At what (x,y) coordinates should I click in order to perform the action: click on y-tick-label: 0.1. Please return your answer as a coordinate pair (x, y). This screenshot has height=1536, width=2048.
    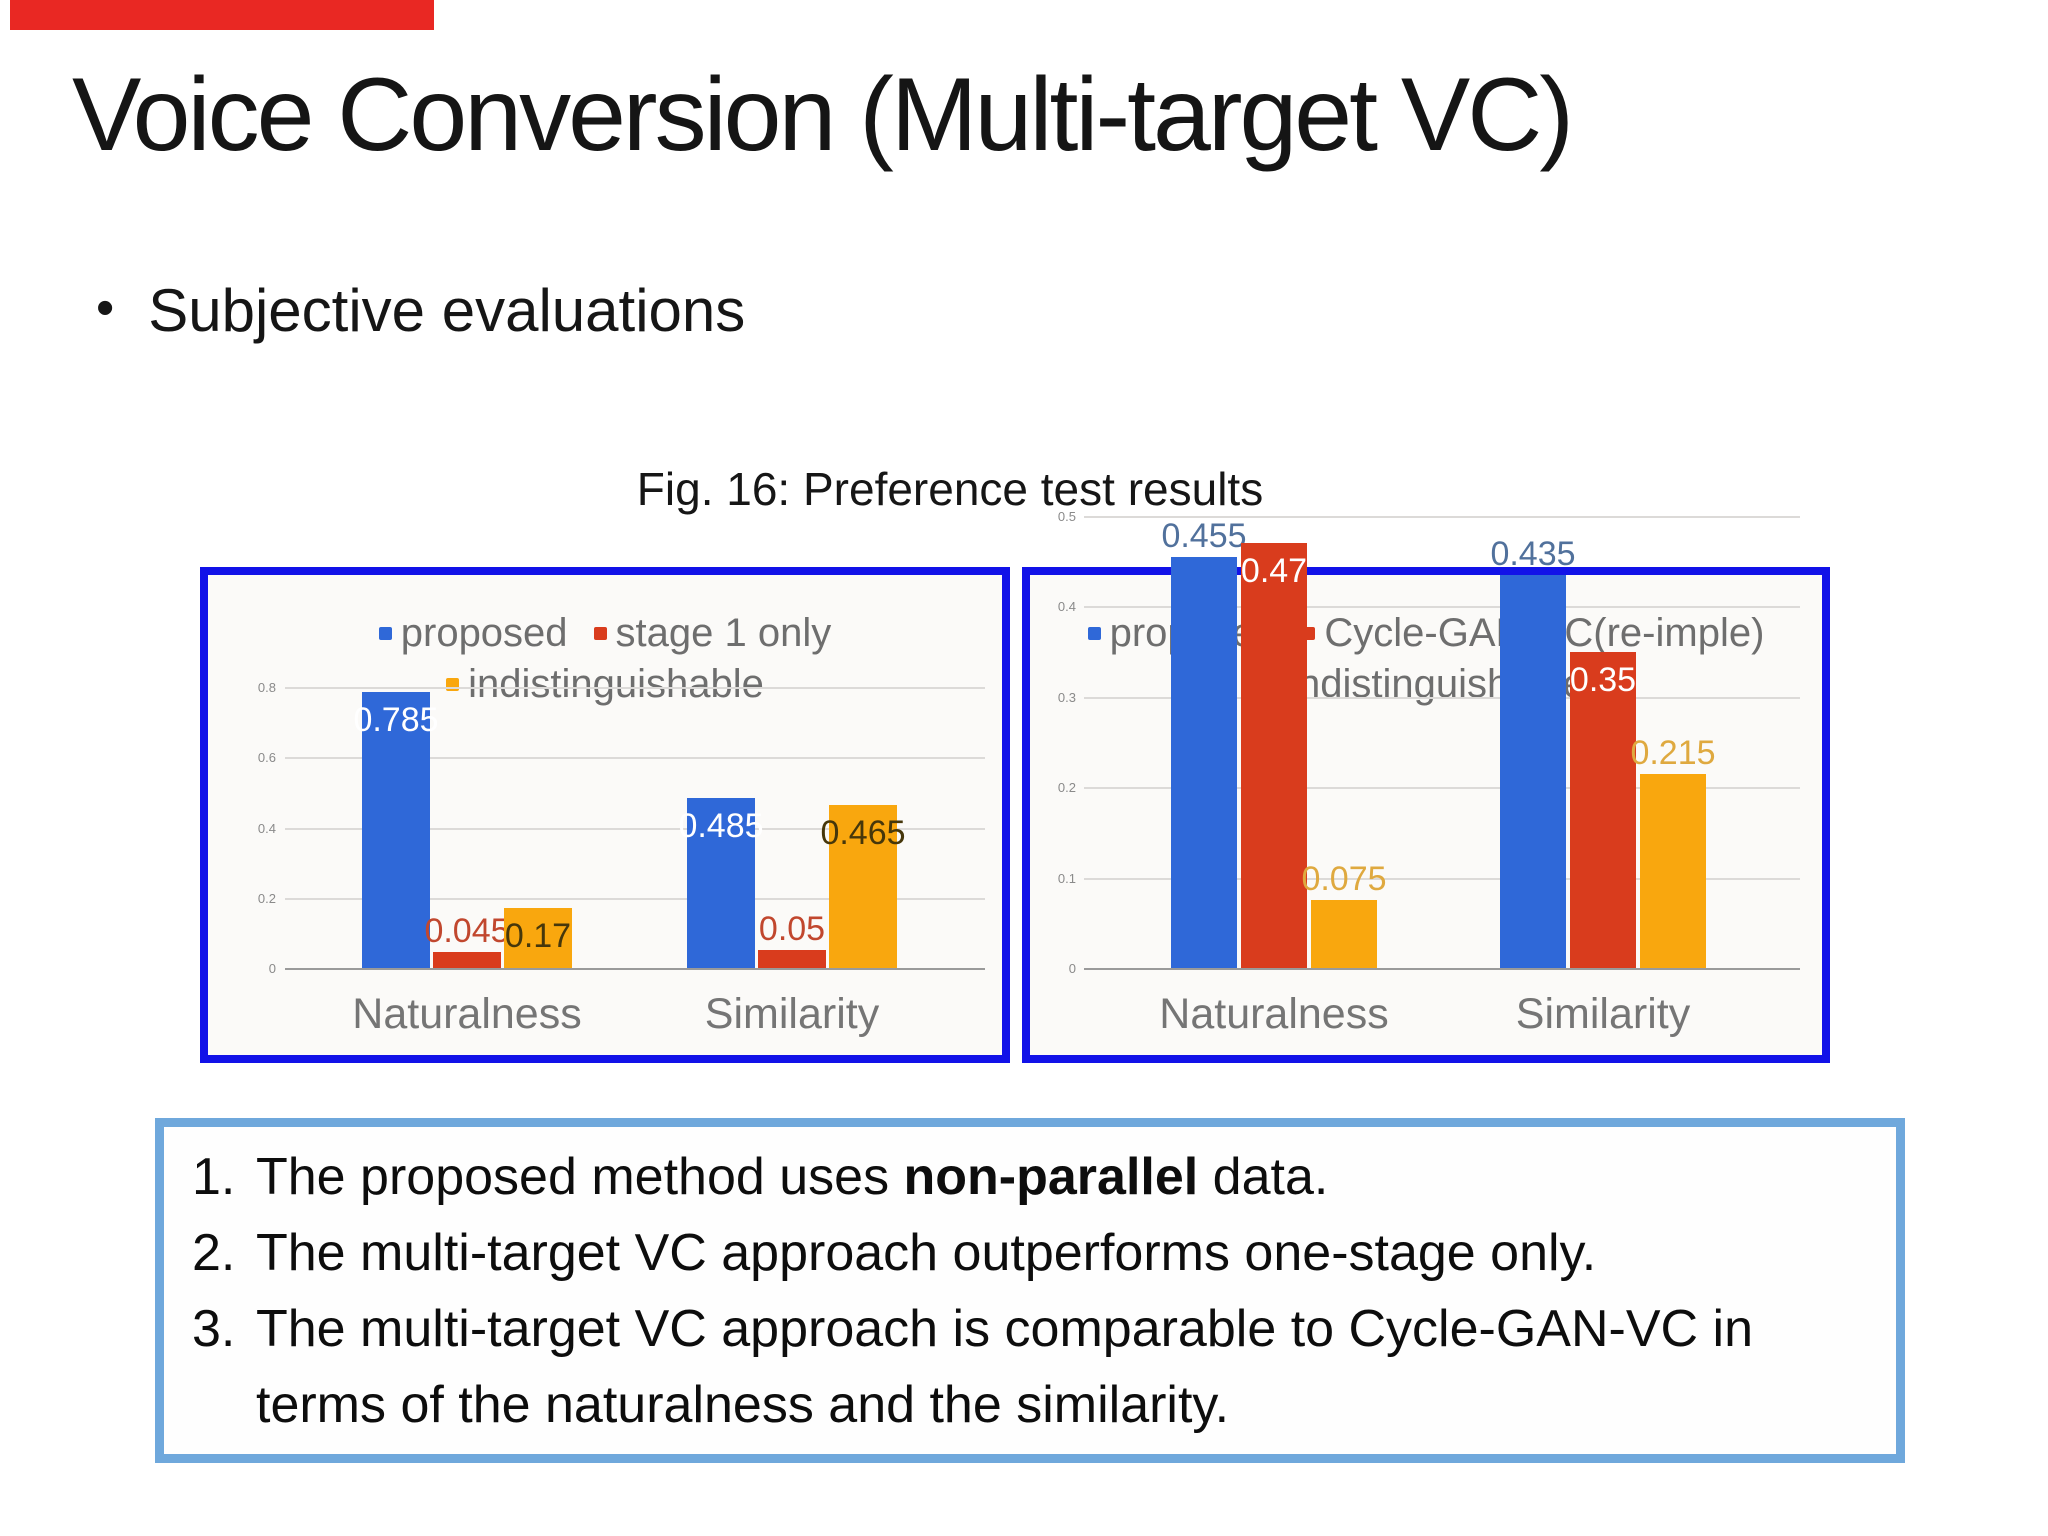
    Looking at the image, I should click on (1066, 878).